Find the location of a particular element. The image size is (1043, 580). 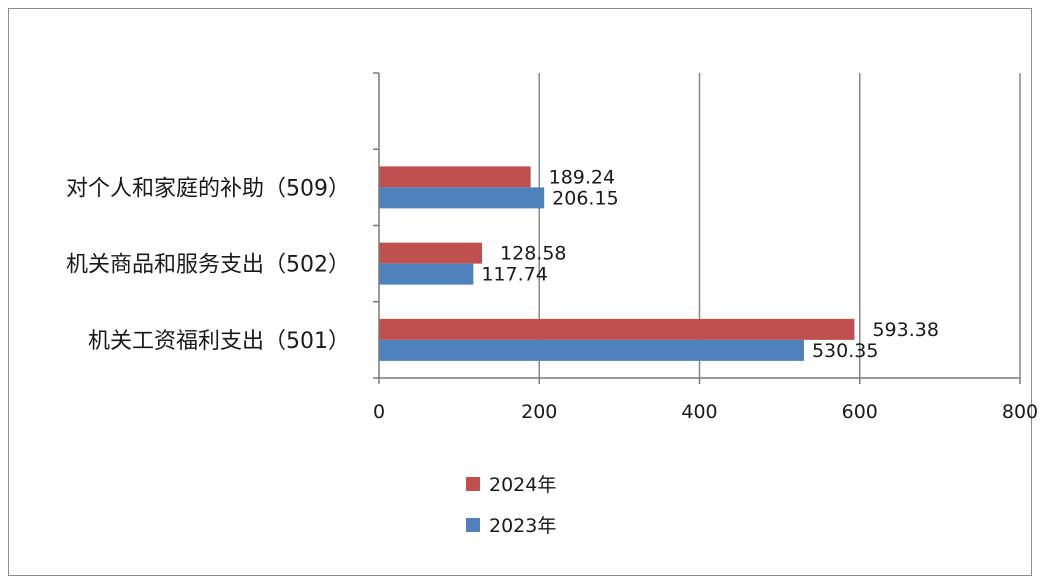

data-label: 206.15 is located at coordinates (585, 198).